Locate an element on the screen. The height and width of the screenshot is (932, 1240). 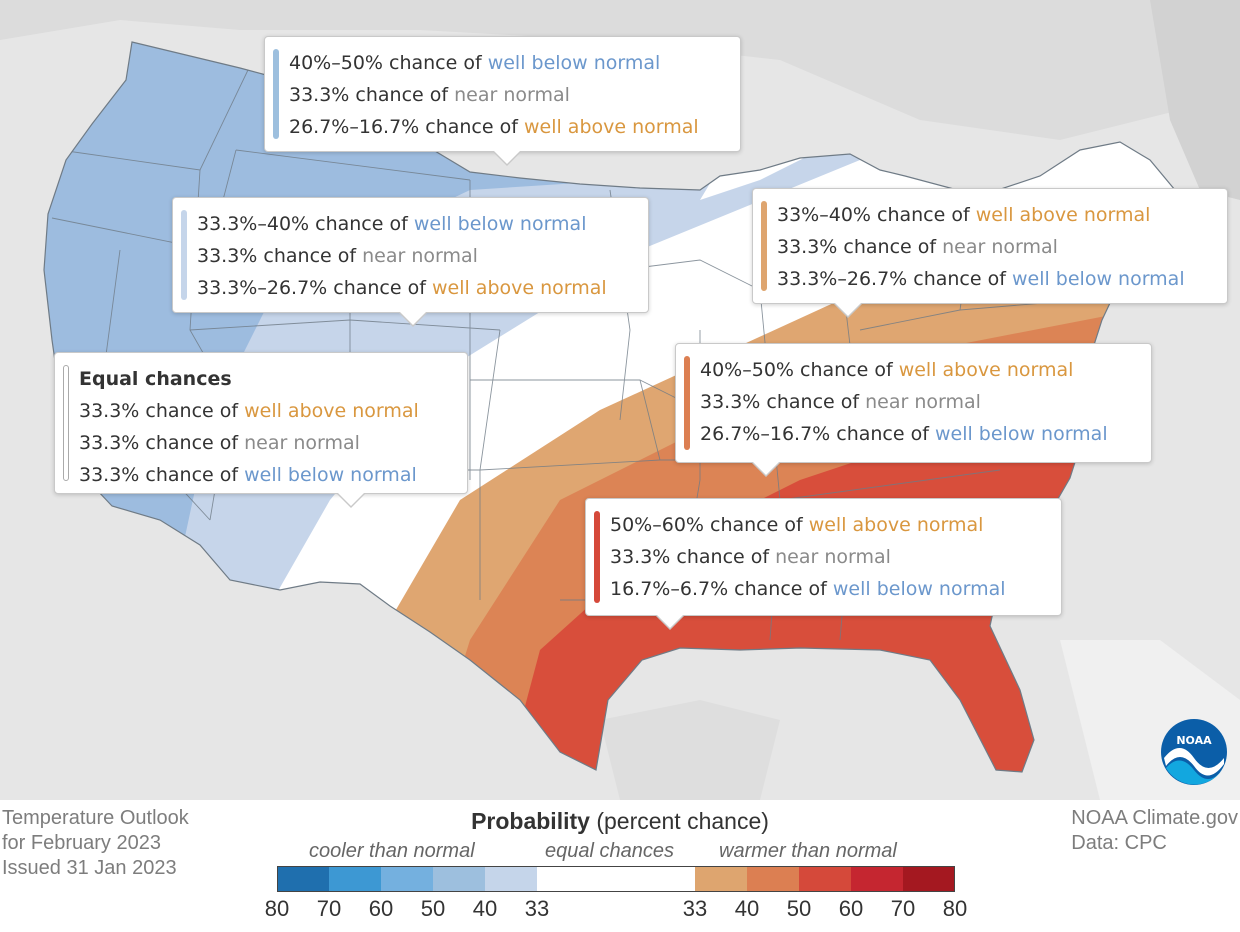
legend-colorbar is located at coordinates (616, 879).